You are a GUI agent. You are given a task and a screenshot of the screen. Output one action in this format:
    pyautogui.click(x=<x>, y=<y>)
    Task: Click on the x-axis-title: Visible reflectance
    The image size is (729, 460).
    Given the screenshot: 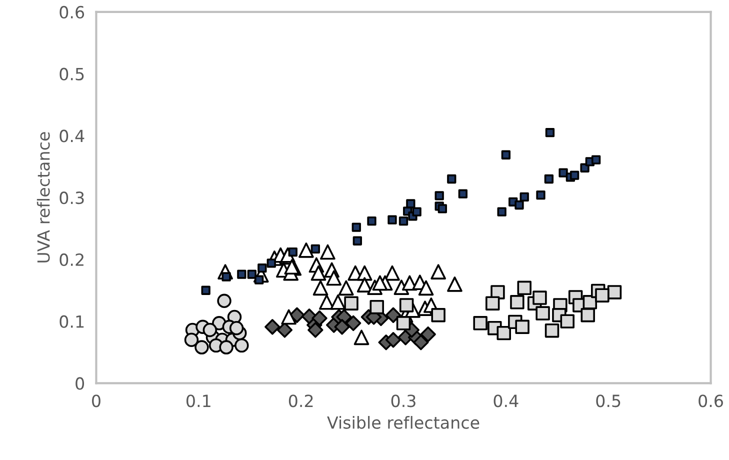 What is the action you would take?
    pyautogui.click(x=403, y=422)
    